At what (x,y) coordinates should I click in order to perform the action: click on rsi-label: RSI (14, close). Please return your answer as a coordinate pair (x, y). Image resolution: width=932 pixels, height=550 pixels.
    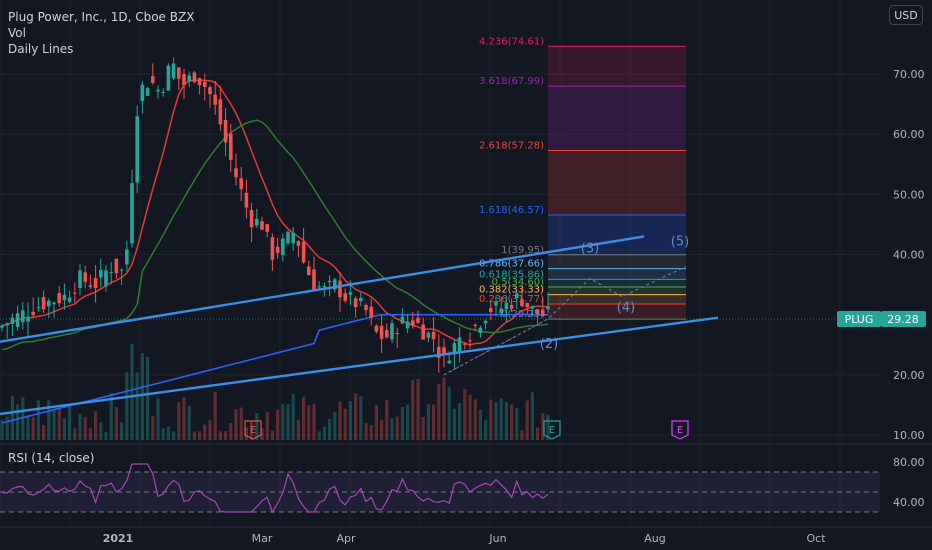
    Looking at the image, I should click on (51, 458).